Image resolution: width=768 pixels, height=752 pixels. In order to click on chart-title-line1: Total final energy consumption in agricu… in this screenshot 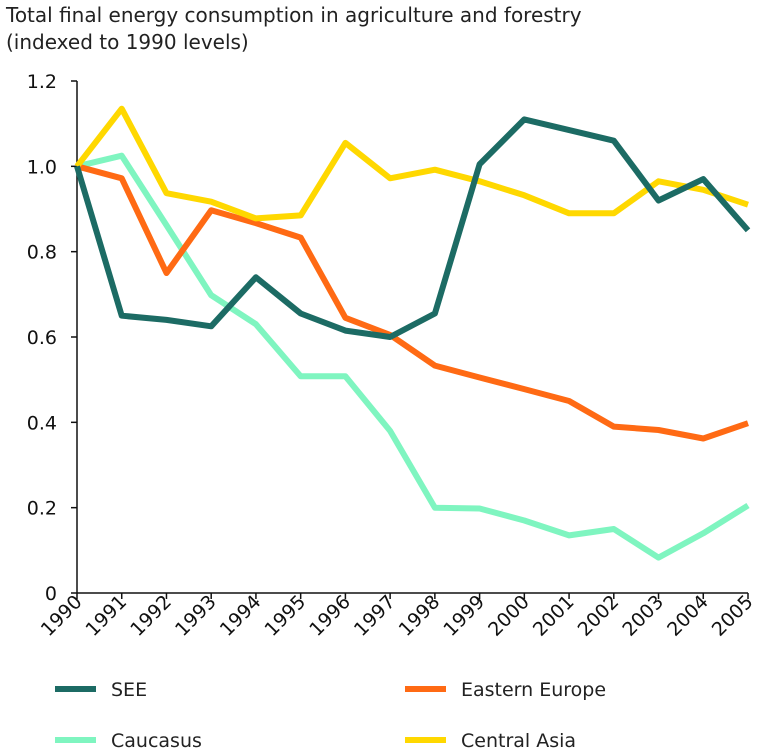, I will do `click(294, 15)`.